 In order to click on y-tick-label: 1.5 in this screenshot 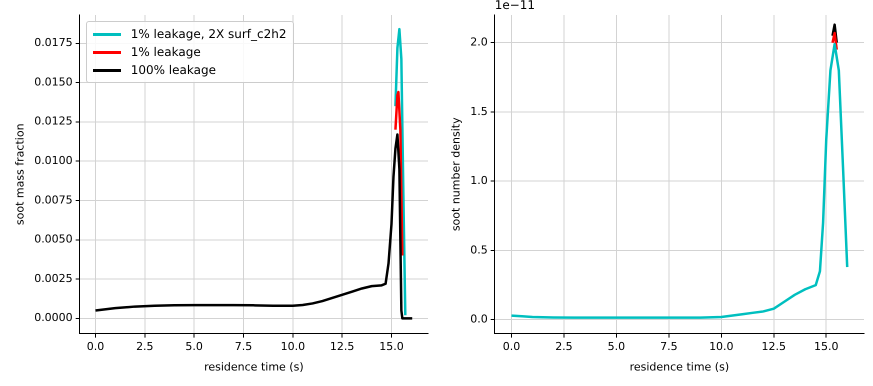, I will do `click(479, 111)`.